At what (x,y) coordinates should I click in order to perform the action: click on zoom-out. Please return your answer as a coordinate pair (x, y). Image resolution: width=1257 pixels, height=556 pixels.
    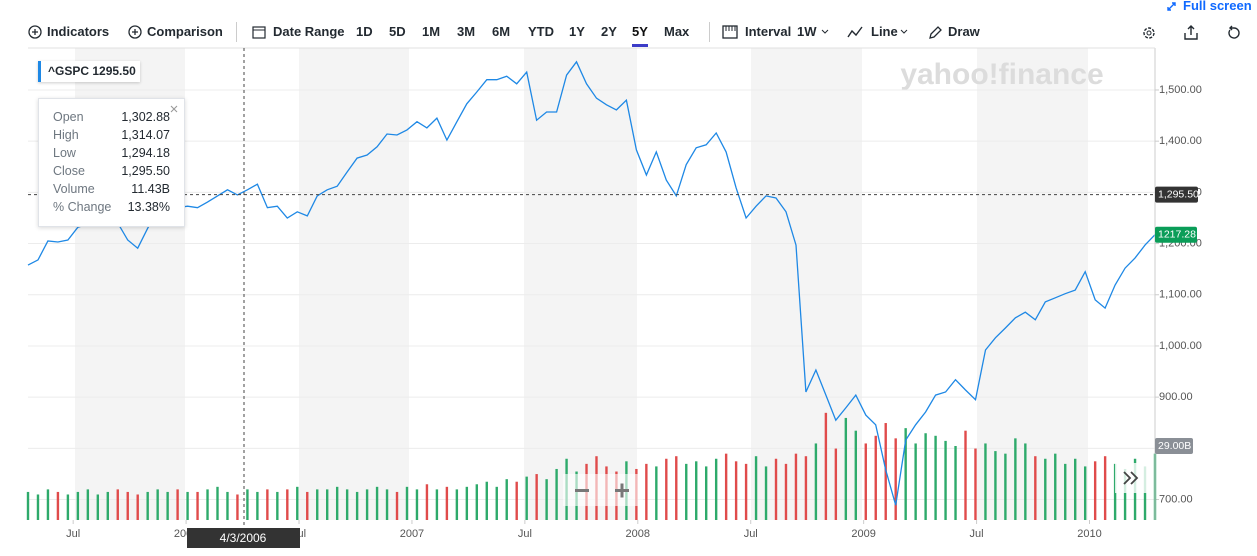
    Looking at the image, I should click on (582, 490).